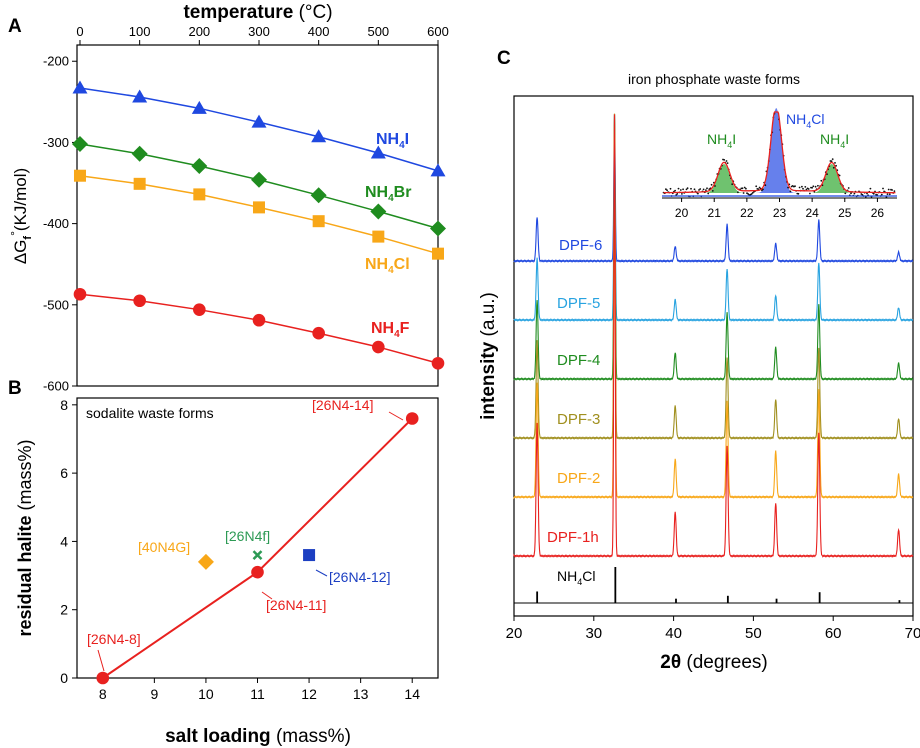 This screenshot has width=920, height=748. What do you see at coordinates (670, 662) in the screenshot?
I see `panel-c-x-title-bold: 2θ` at bounding box center [670, 662].